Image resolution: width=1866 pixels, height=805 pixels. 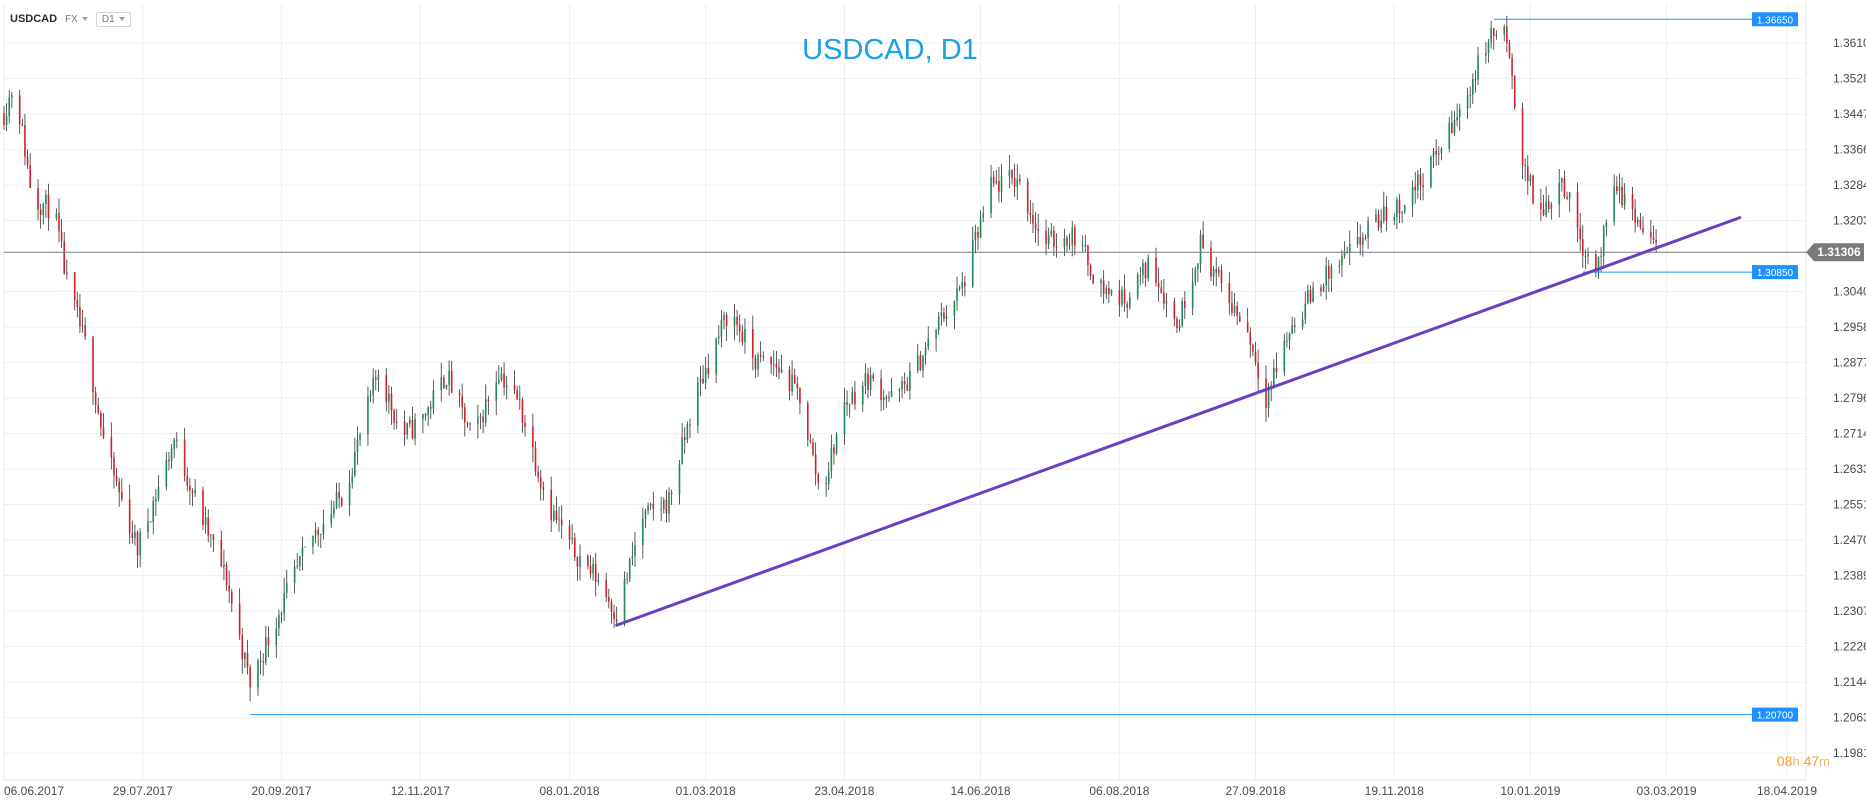 What do you see at coordinates (1849, 398) in the screenshot?
I see `price-tick-label: 1.27961` at bounding box center [1849, 398].